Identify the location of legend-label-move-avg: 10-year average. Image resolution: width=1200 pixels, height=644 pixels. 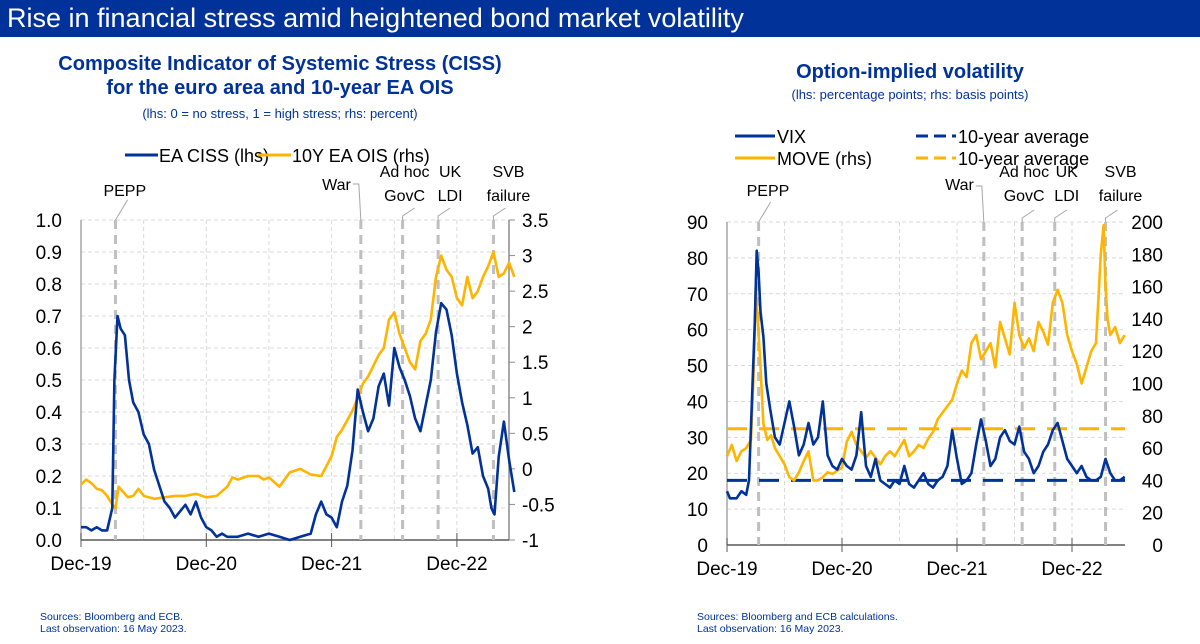
(1023, 159).